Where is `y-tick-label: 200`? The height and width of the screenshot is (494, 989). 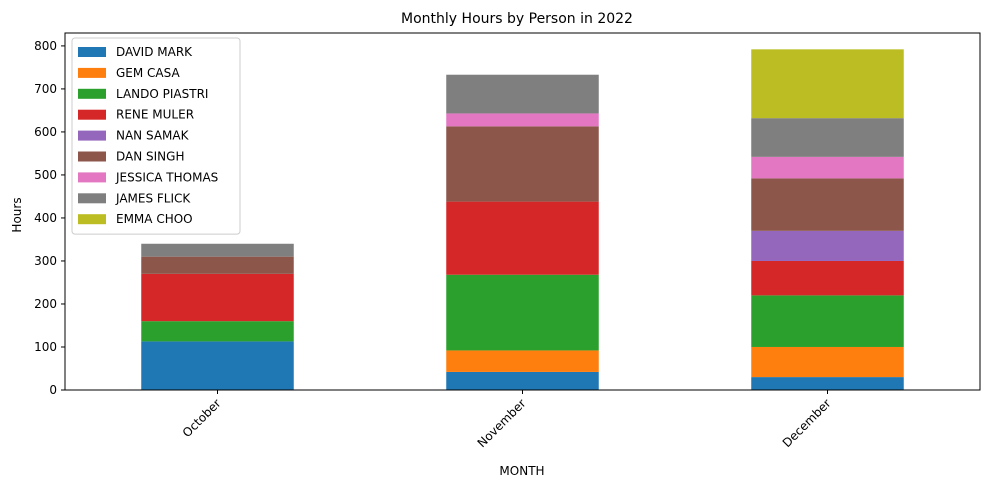
y-tick-label: 200 is located at coordinates (45, 304).